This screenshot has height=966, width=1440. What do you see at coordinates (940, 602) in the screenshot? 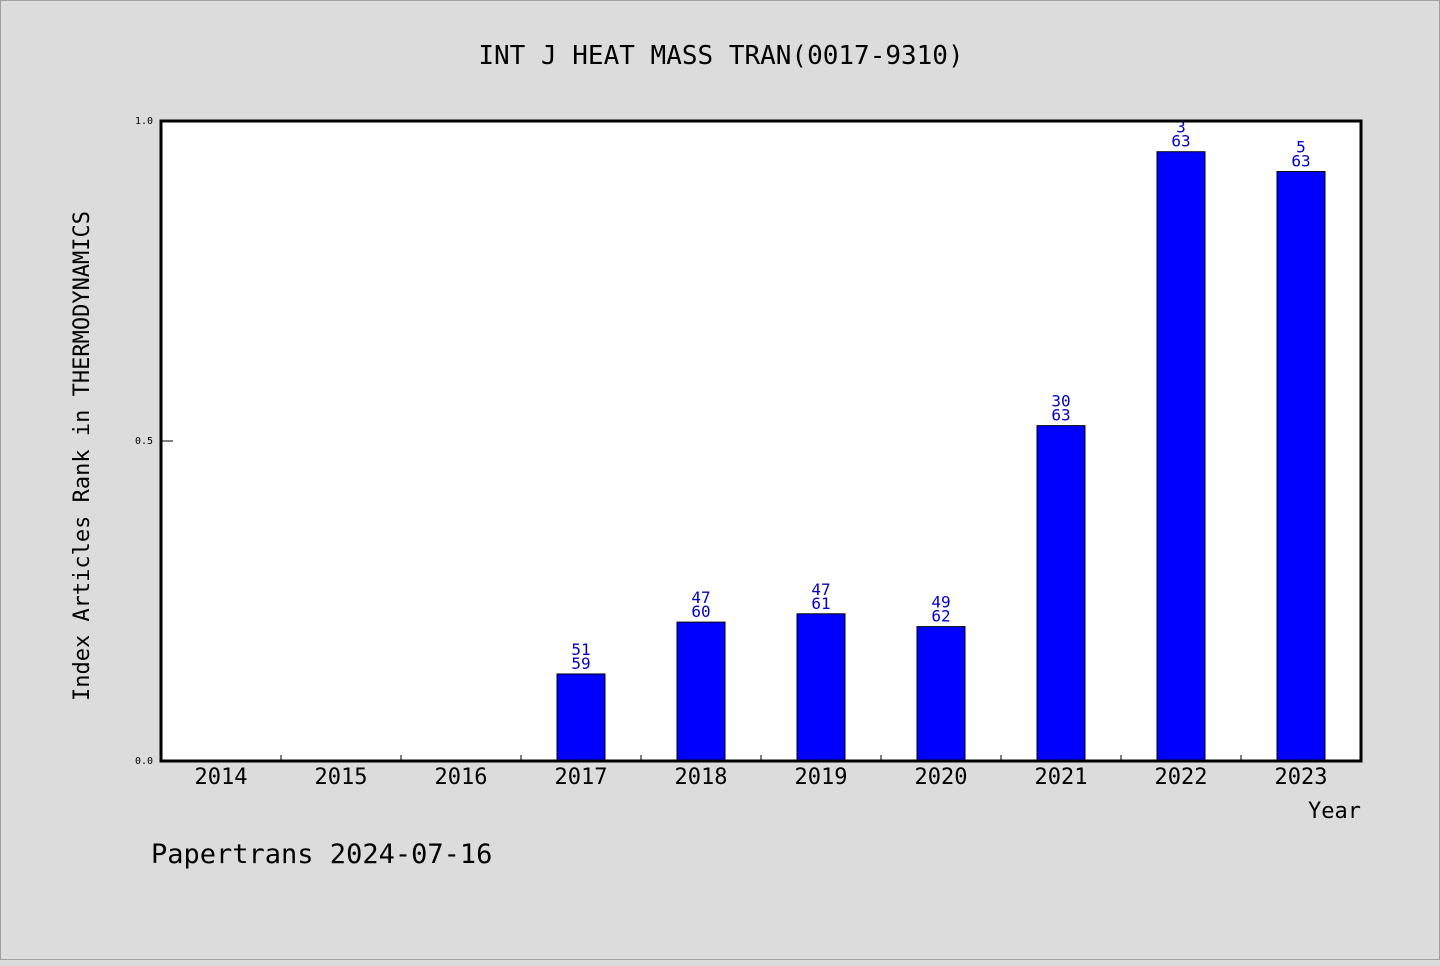
I see `bar-rank-label: 49` at bounding box center [940, 602].